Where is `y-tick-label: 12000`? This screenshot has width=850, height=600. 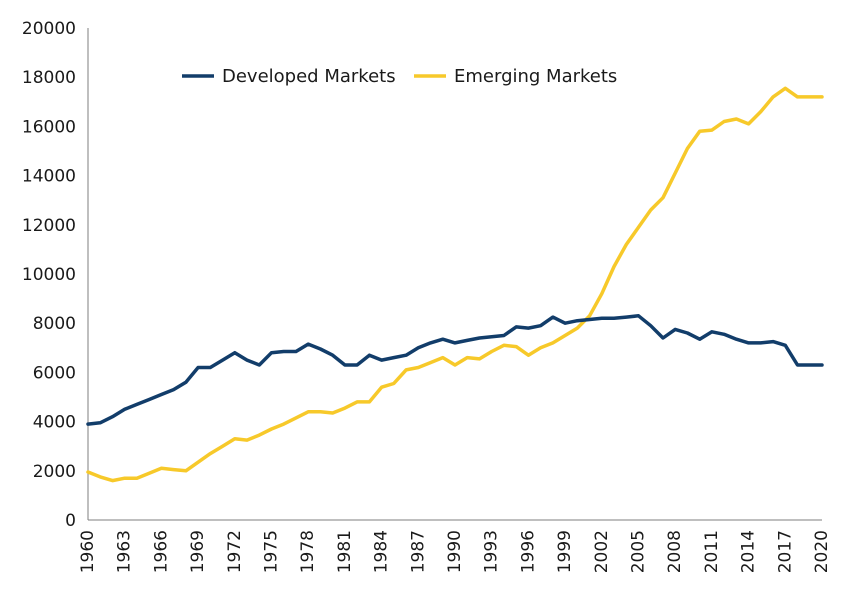
y-tick-label: 12000 is located at coordinates (49, 226).